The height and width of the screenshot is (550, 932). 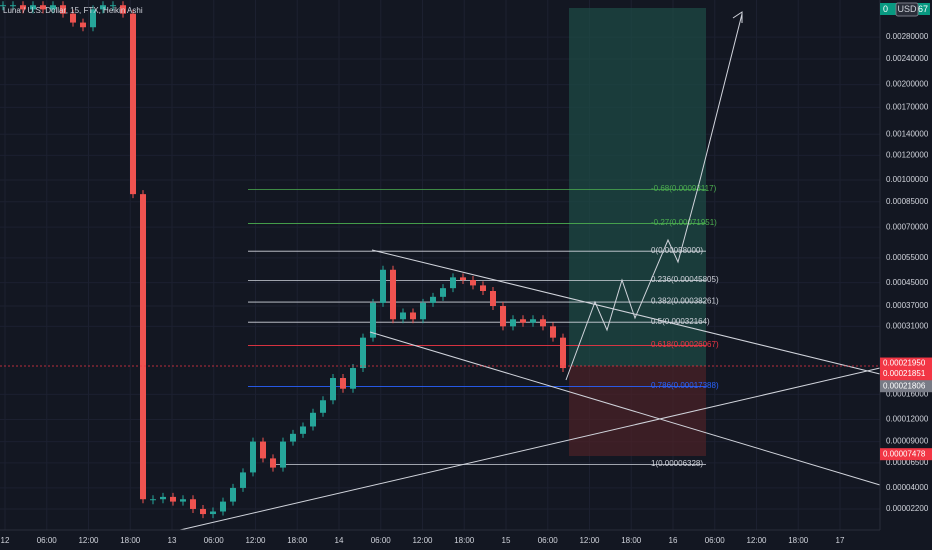 What do you see at coordinates (684, 222) in the screenshot?
I see `fib-label: -0.27(0.00071951)` at bounding box center [684, 222].